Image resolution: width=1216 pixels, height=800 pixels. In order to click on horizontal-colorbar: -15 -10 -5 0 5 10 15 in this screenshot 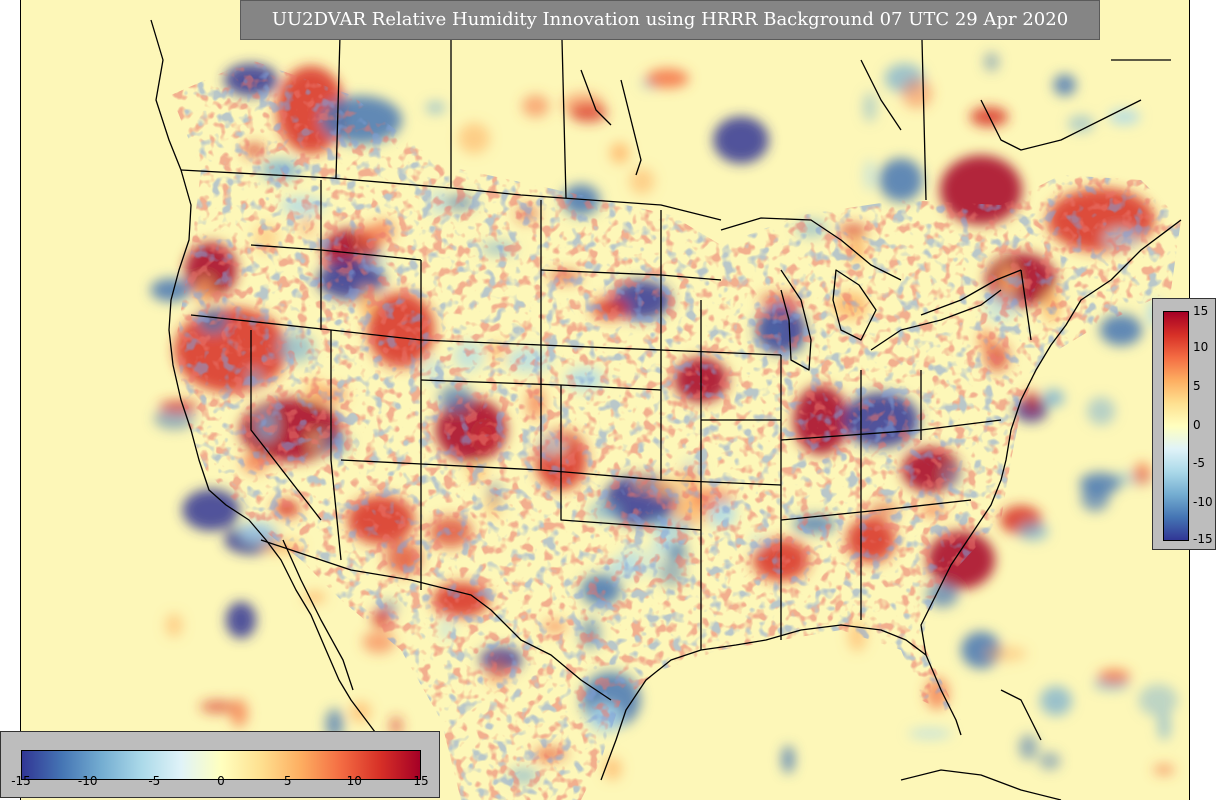, I will do `click(220, 764)`.